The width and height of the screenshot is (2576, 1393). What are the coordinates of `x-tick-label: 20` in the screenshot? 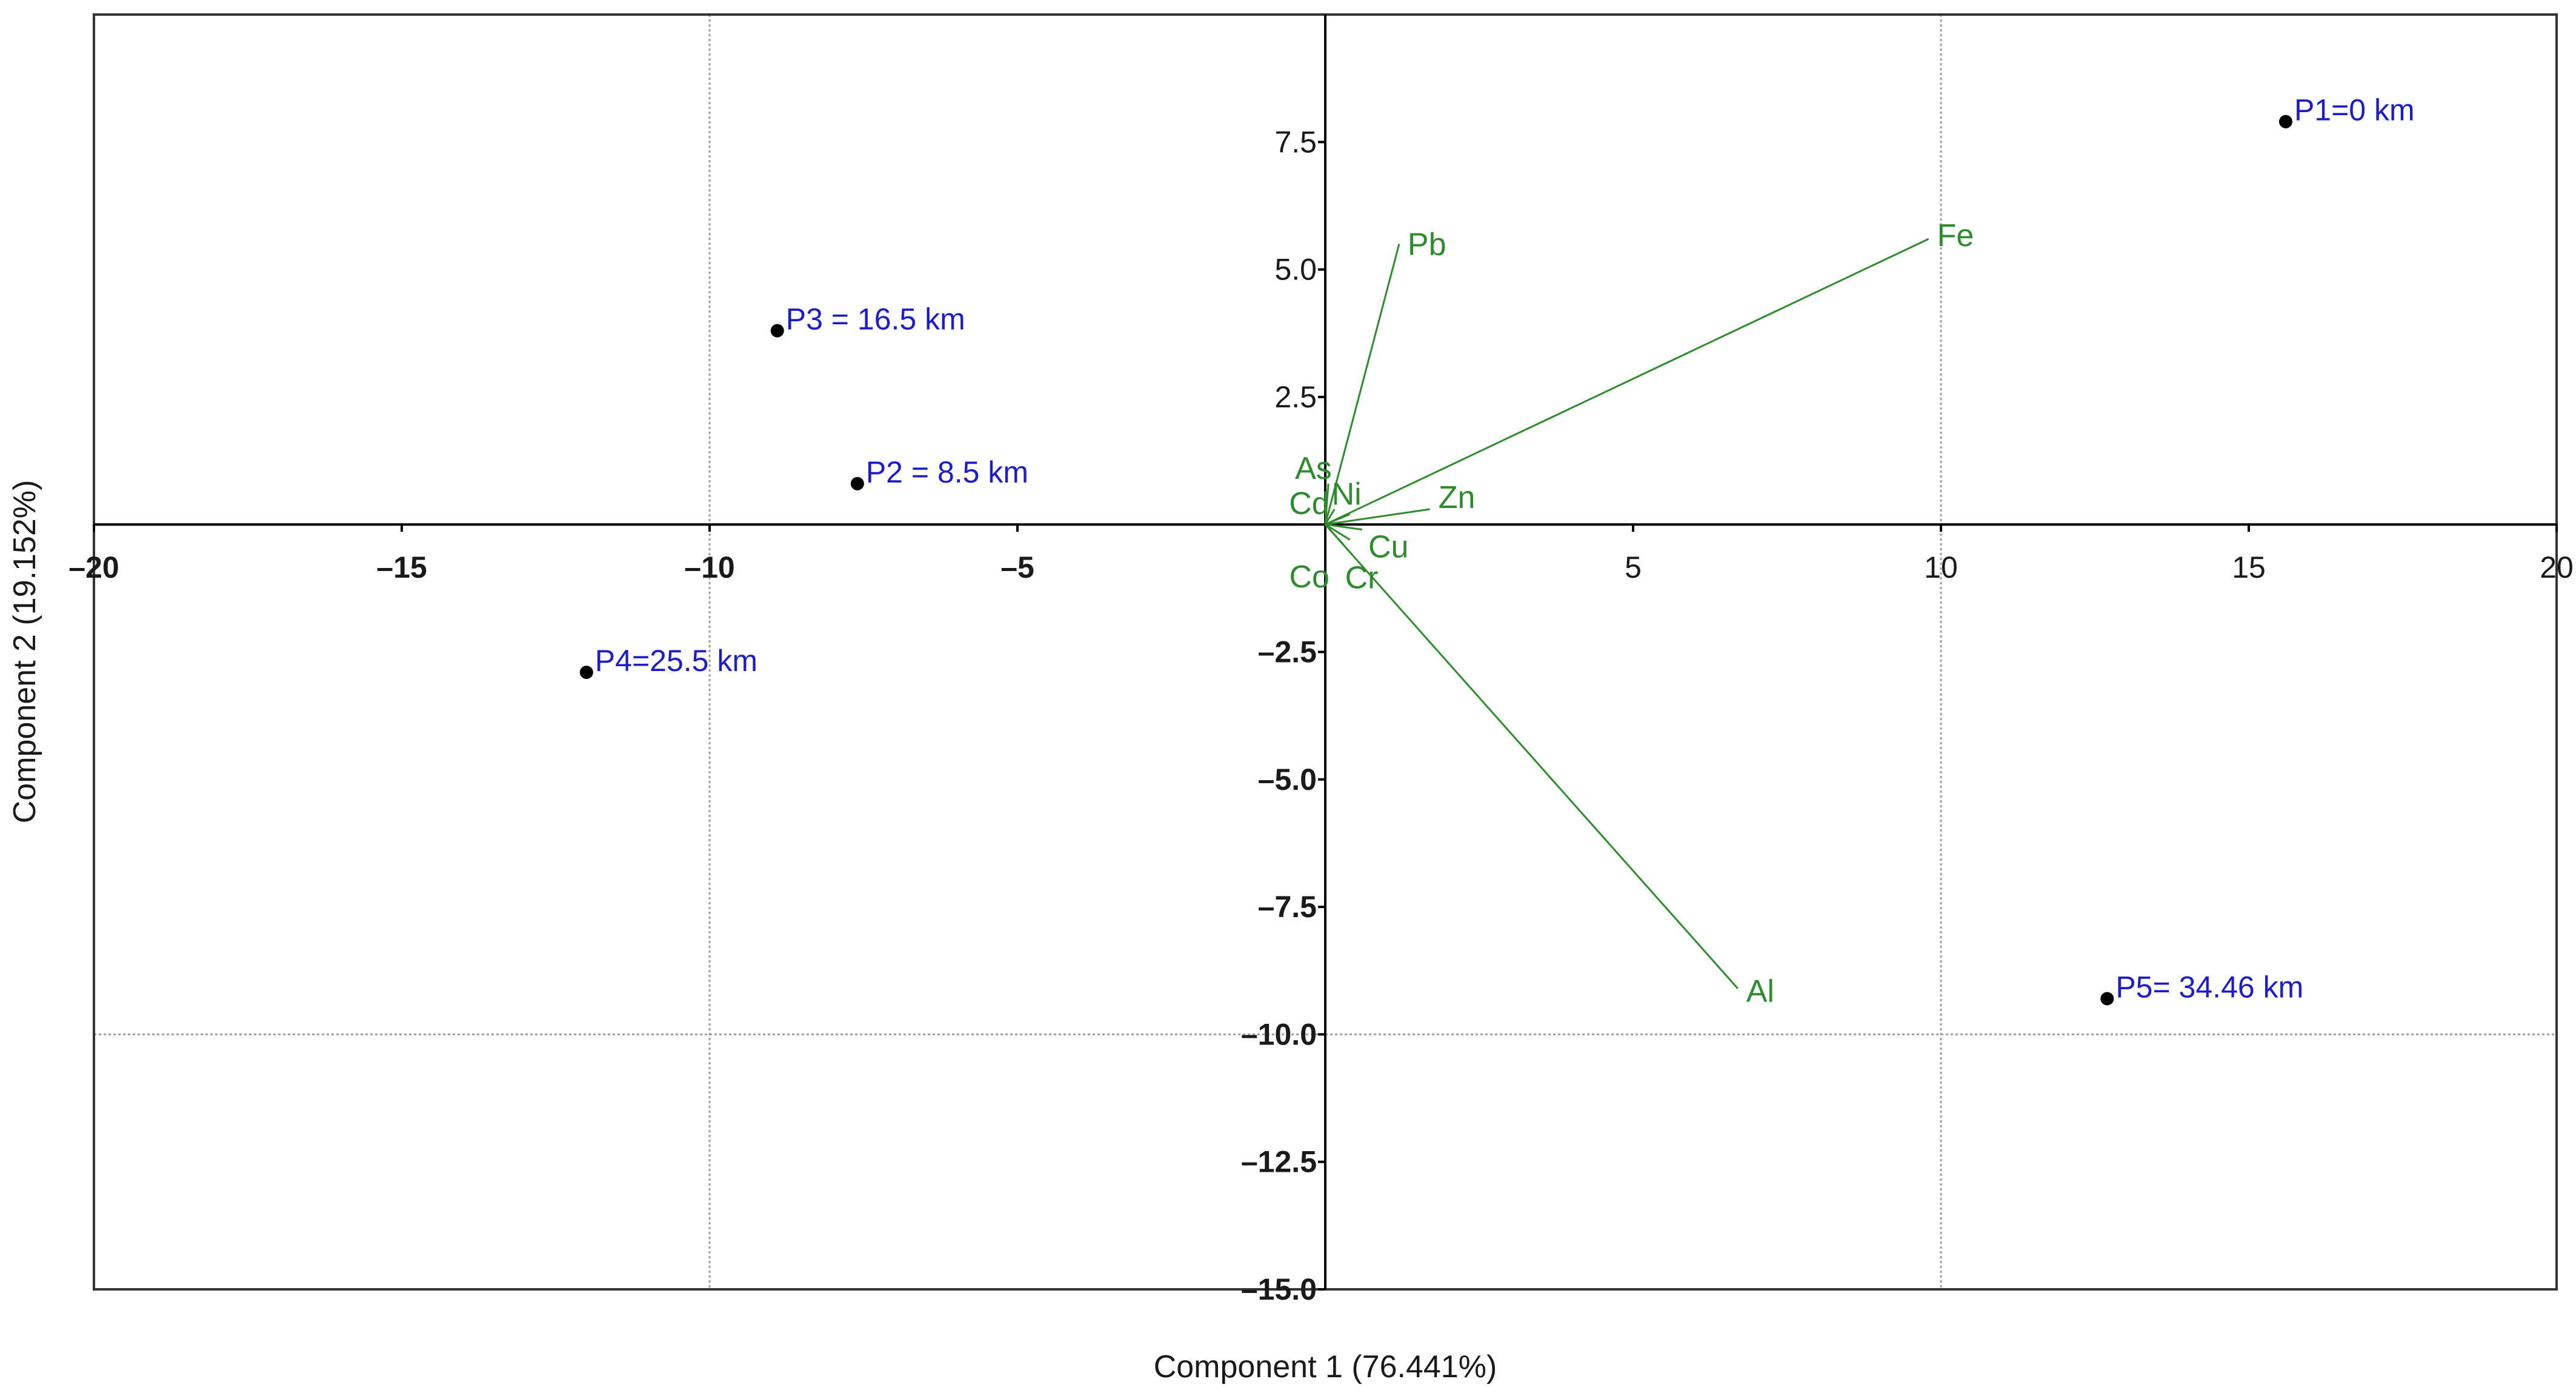 It's located at (2557, 567).